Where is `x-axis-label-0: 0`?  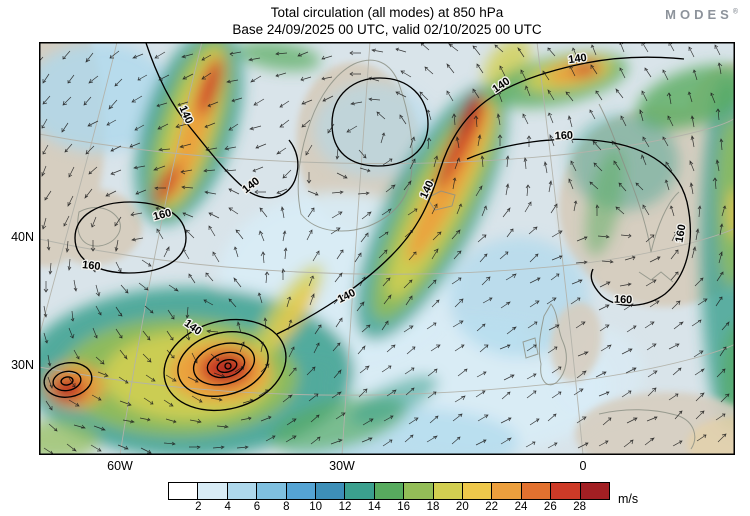
x-axis-label-0: 0 is located at coordinates (583, 466).